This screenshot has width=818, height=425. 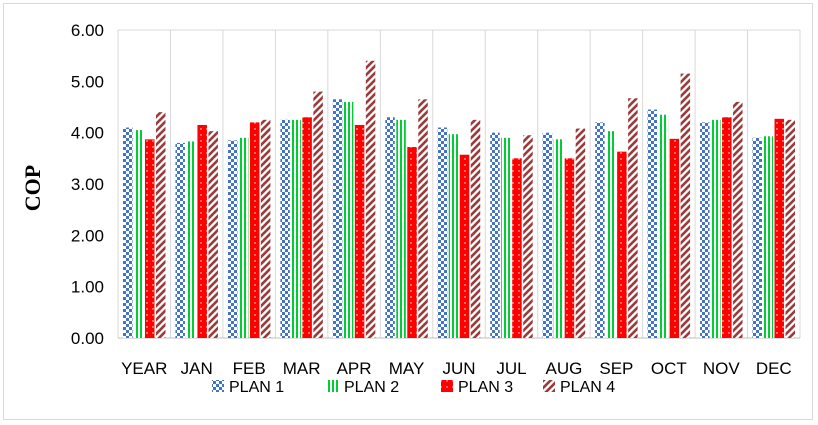 What do you see at coordinates (485, 387) in the screenshot?
I see `legend-label-plan-3: PLAN 3` at bounding box center [485, 387].